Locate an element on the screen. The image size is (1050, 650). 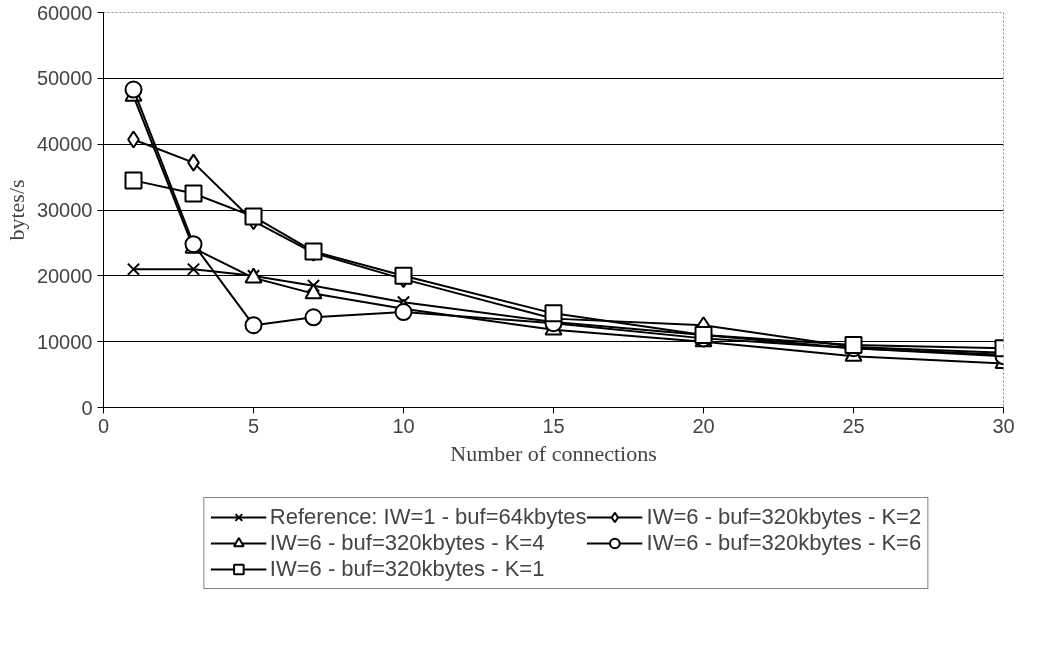
x-tick-label: 0 is located at coordinates (103, 425).